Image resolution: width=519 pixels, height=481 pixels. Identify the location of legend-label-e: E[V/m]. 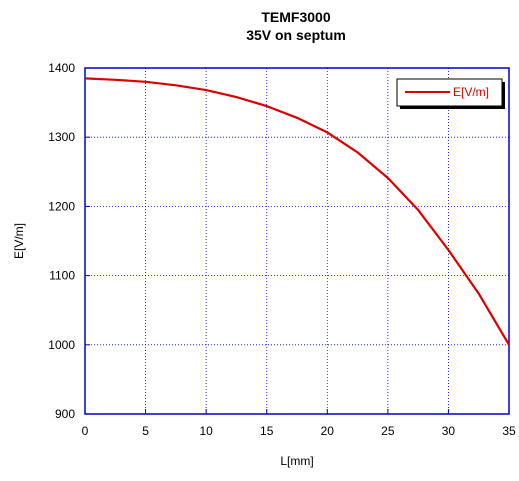
(471, 92).